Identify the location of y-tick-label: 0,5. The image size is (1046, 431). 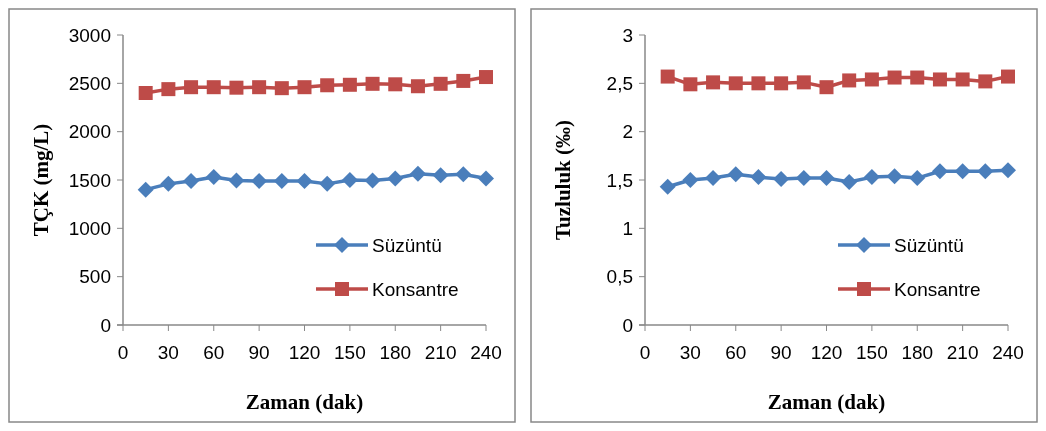
(619, 277).